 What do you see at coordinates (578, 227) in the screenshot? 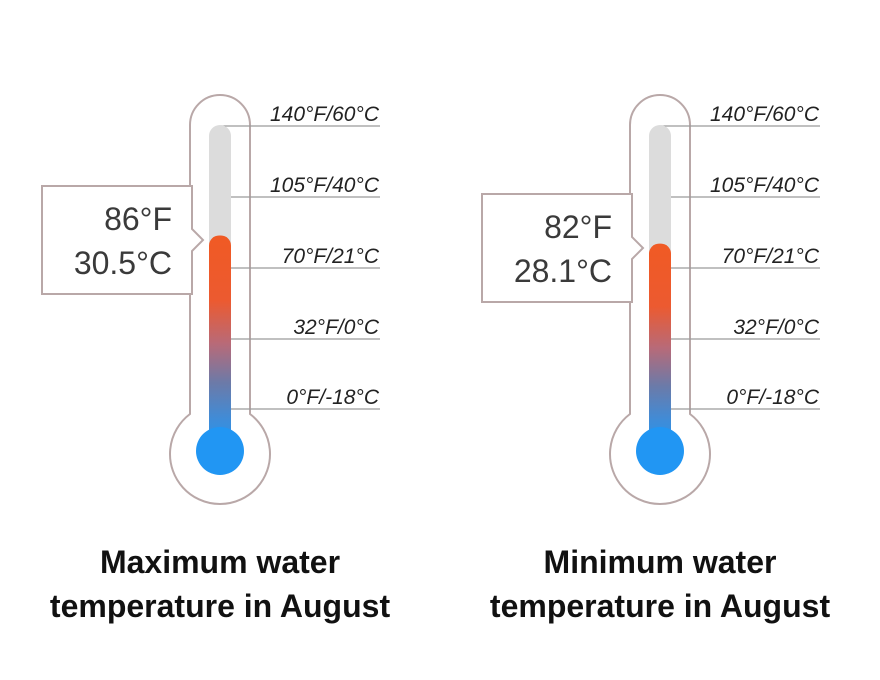
I see `value-fahrenheit-label: 82°F` at bounding box center [578, 227].